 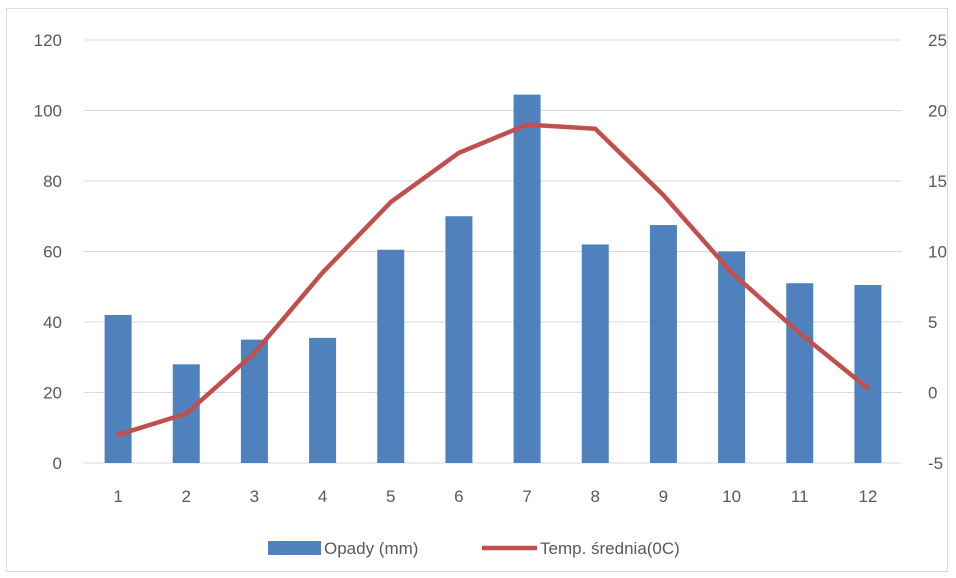 I want to click on legend: Opady (mm) Temp. średnia(0C), so click(x=474, y=548).